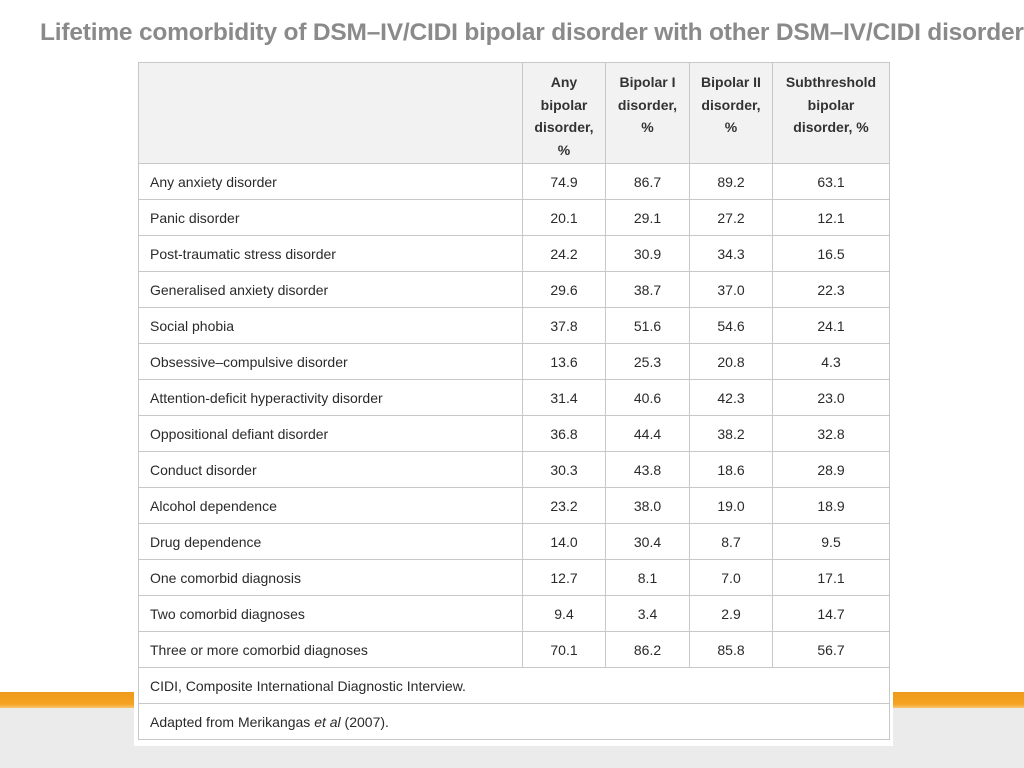 This screenshot has height=768, width=1024. What do you see at coordinates (330, 397) in the screenshot?
I see `row-label: Attention-deficit hyperactivity disorder` at bounding box center [330, 397].